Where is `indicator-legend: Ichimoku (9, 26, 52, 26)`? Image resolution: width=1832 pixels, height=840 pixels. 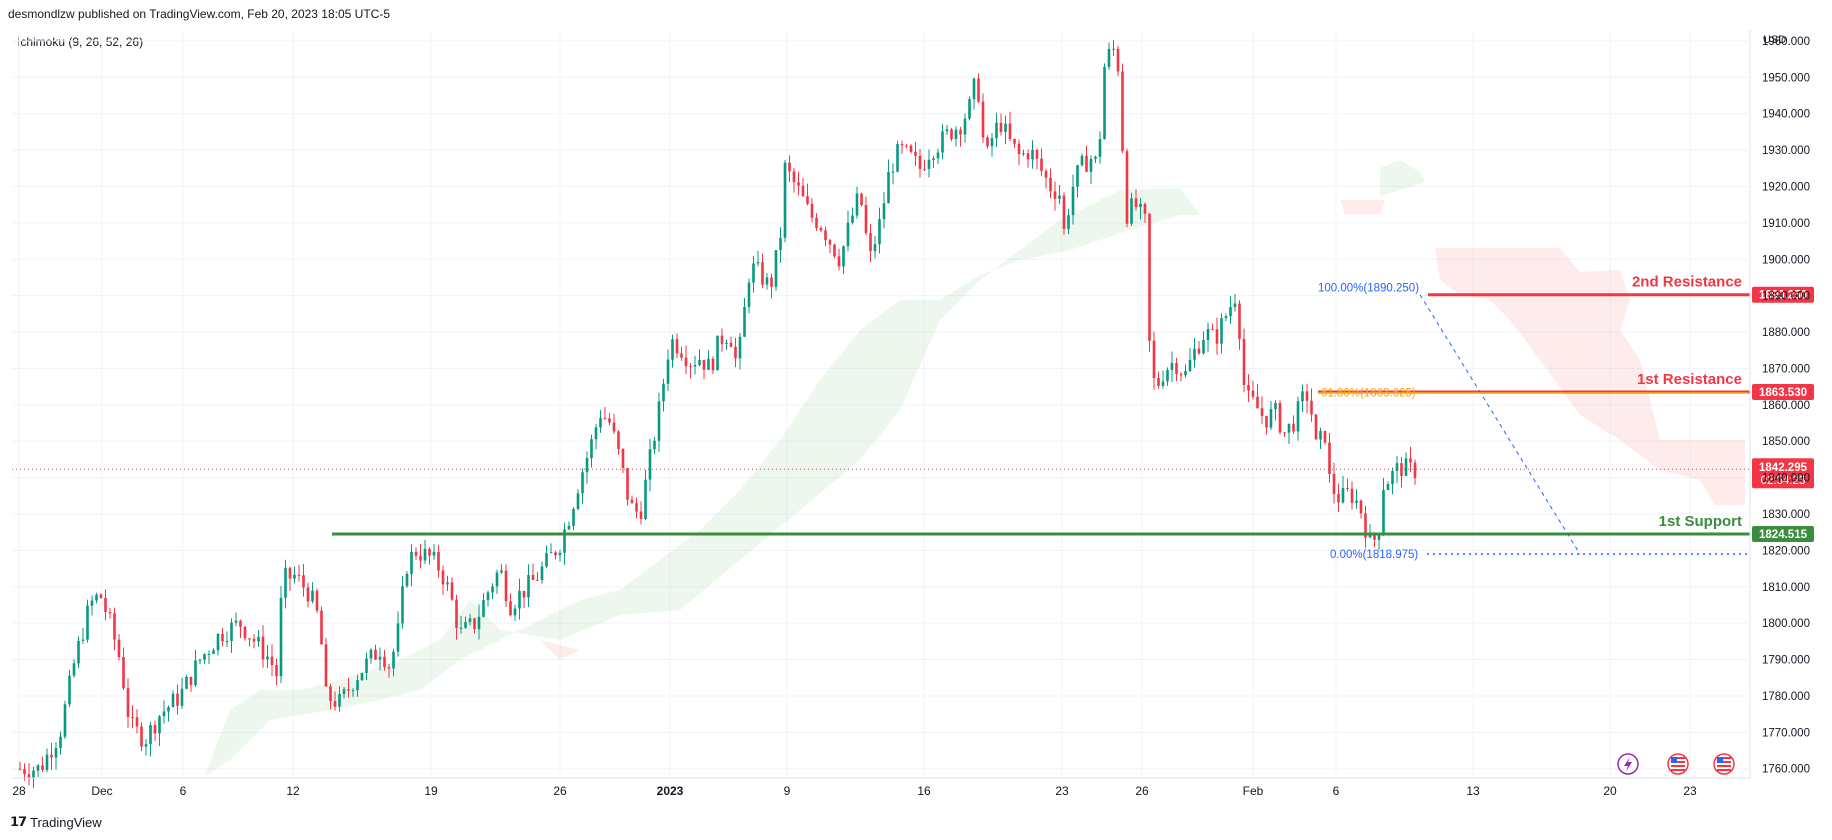 indicator-legend: Ichimoku (9, 26, 52, 26) is located at coordinates (80, 42).